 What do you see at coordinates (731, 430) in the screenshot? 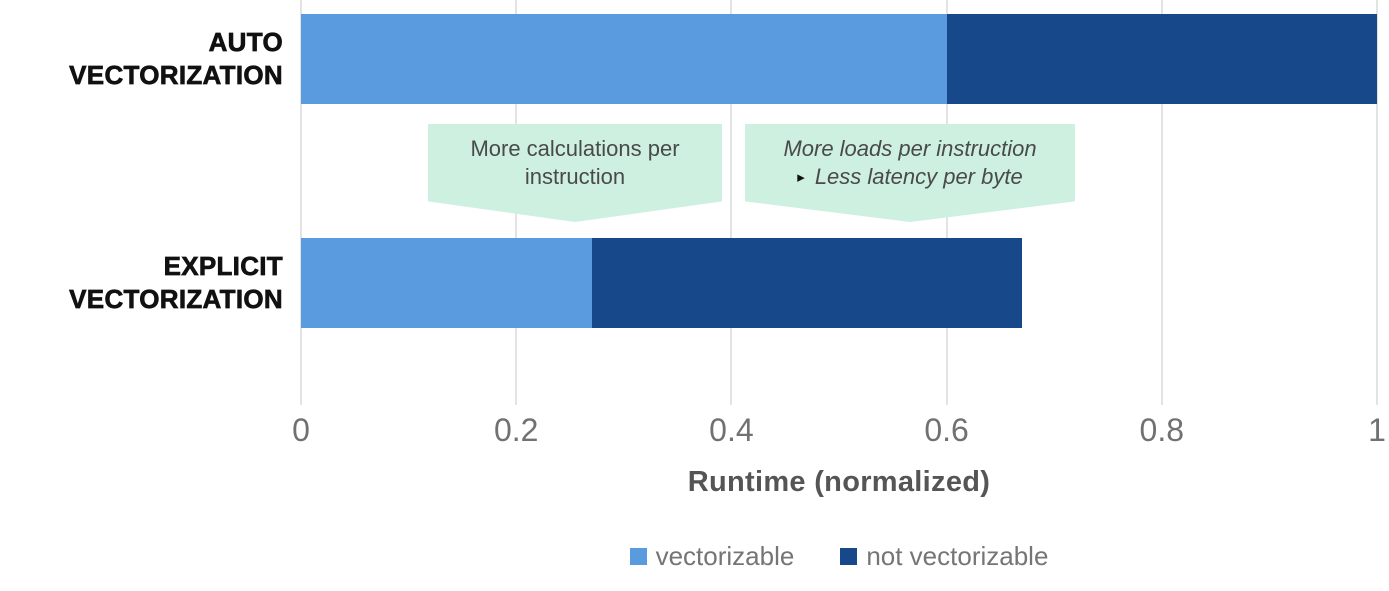
I see `x-tick-label: 0.4` at bounding box center [731, 430].